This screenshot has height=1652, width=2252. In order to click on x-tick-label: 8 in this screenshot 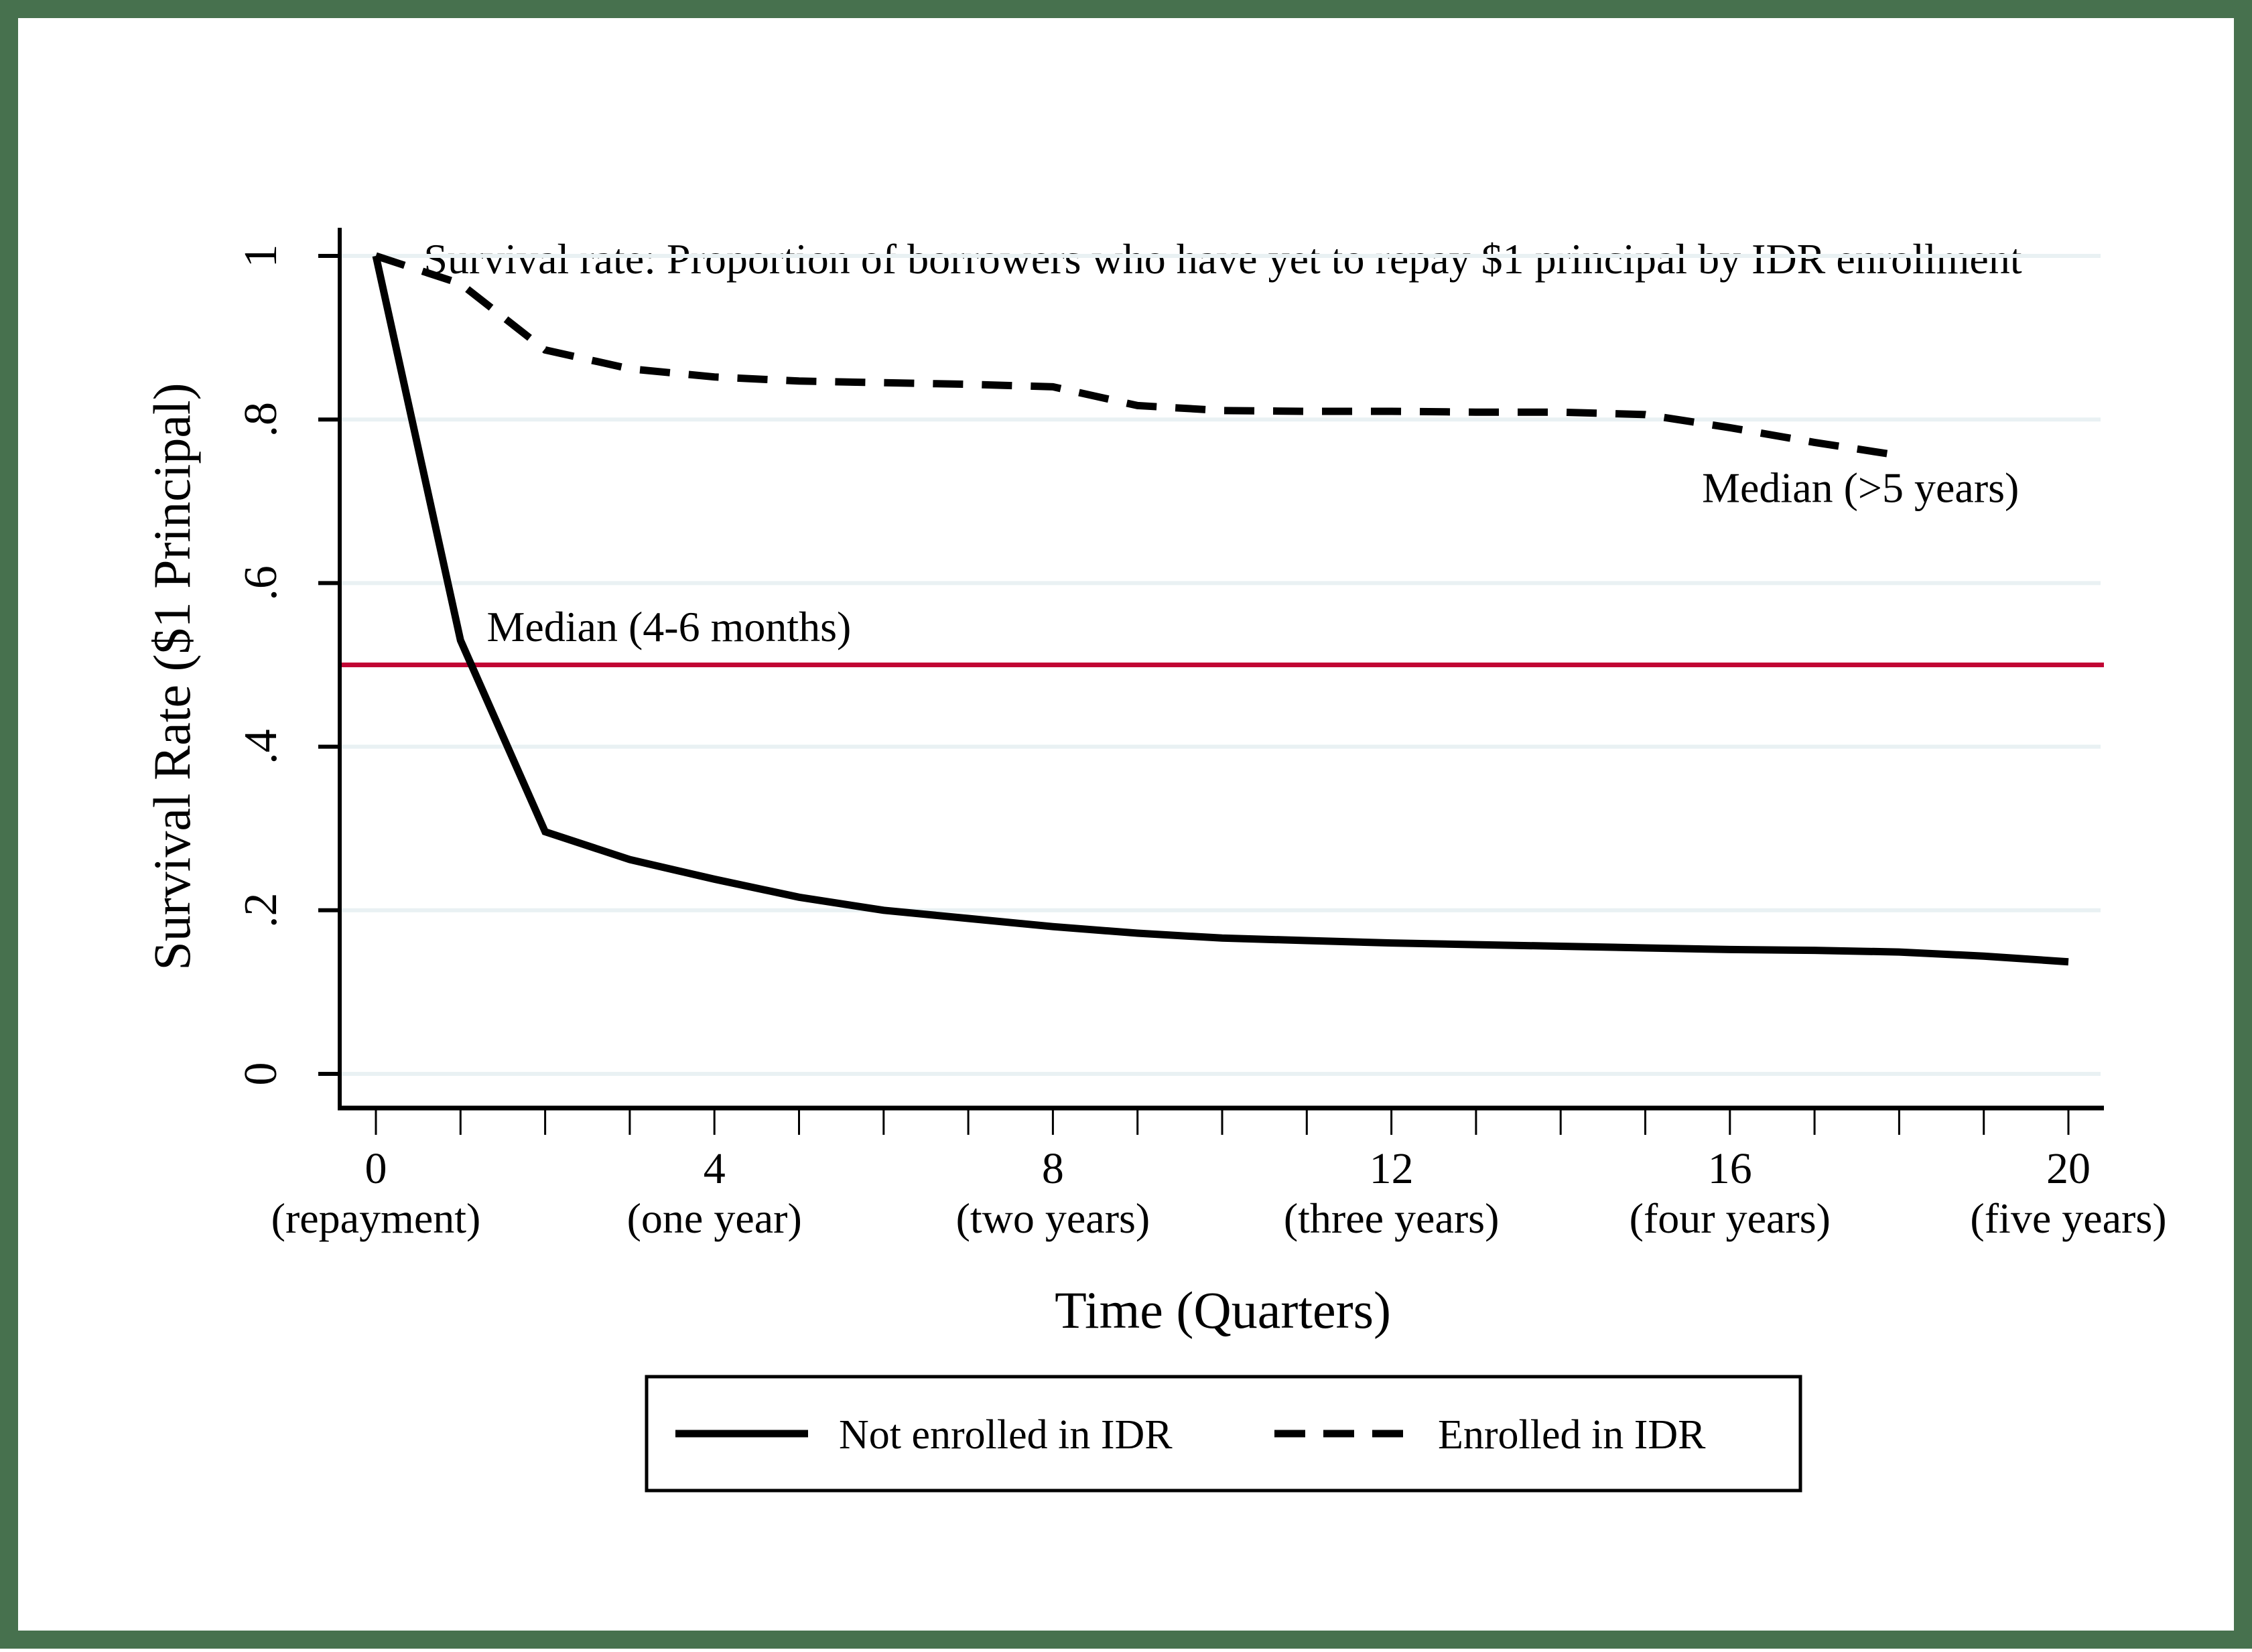, I will do `click(1053, 1168)`.